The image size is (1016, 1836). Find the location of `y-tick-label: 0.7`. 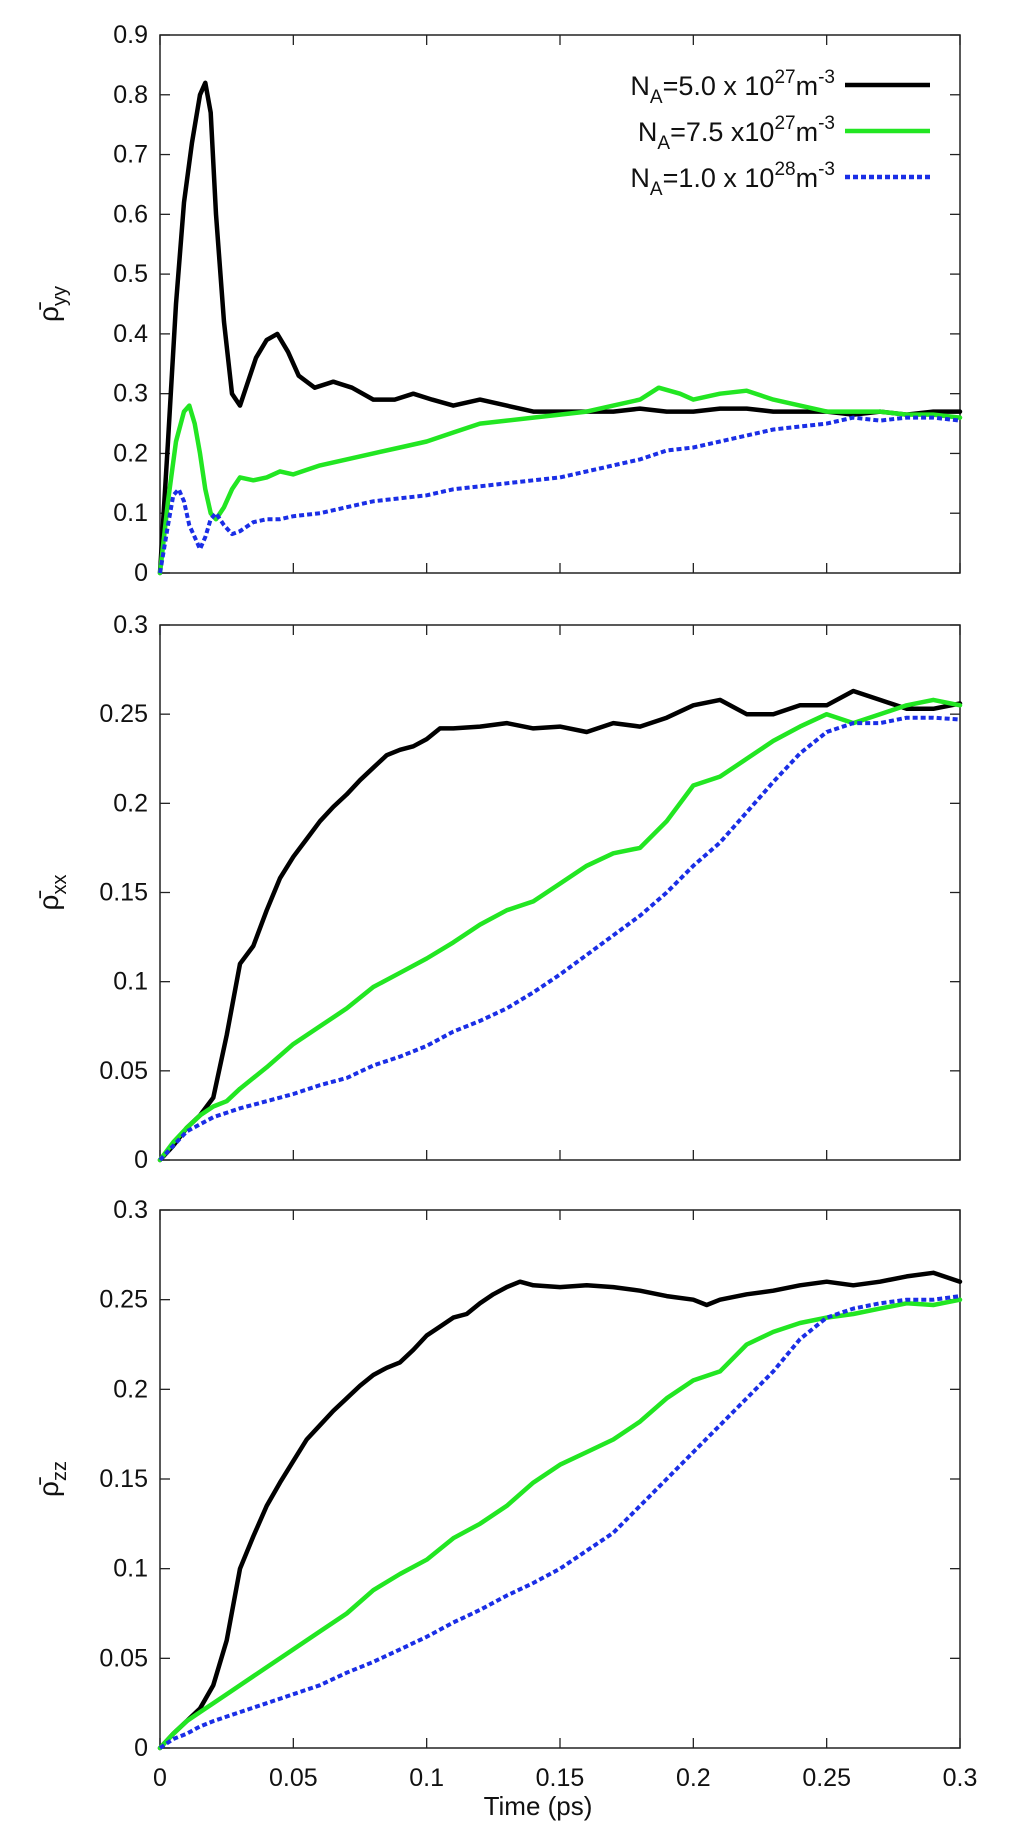

y-tick-label: 0.7 is located at coordinates (130, 155).